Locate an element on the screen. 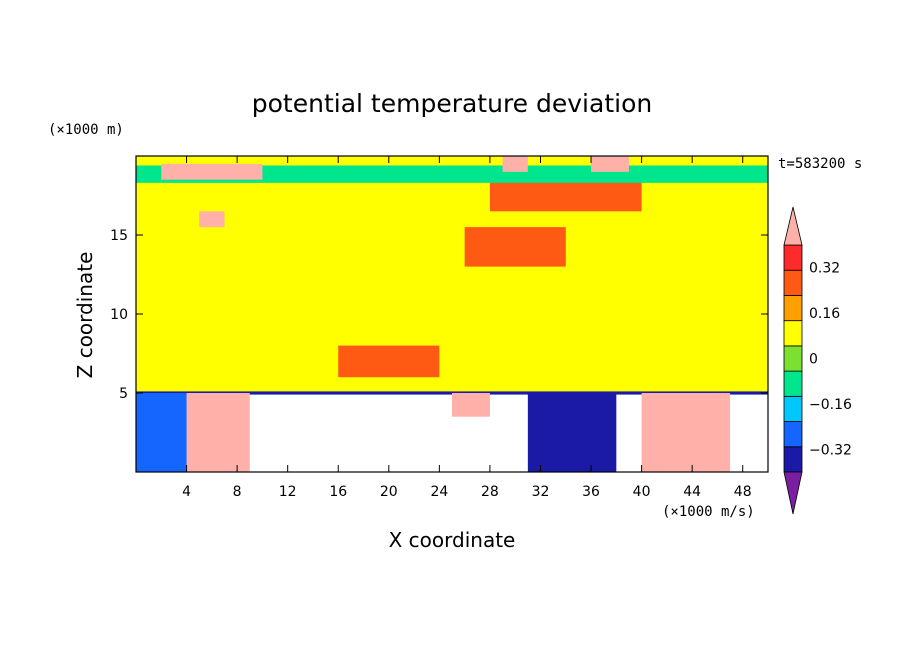  colorbar: 0.32 0.16 0 −0.16 −0.32 is located at coordinates (817, 360).